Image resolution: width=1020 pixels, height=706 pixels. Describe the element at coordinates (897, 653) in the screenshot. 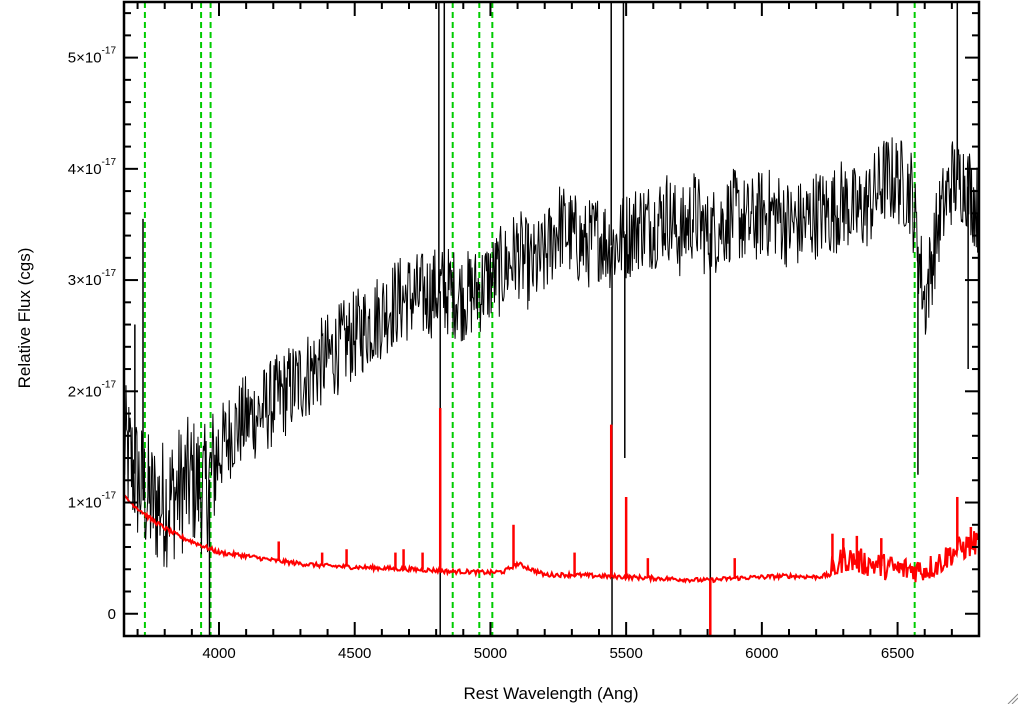

I see `x-tick-label: 6500` at that location.